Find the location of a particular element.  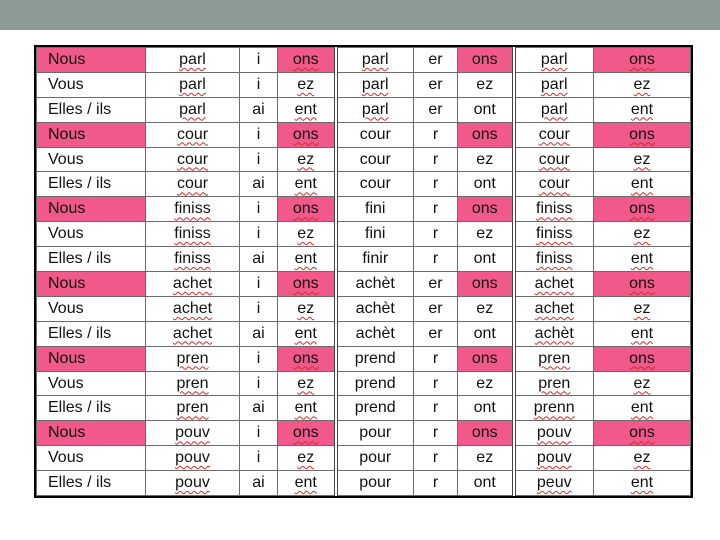

stem-cell: prenn is located at coordinates (553, 408).